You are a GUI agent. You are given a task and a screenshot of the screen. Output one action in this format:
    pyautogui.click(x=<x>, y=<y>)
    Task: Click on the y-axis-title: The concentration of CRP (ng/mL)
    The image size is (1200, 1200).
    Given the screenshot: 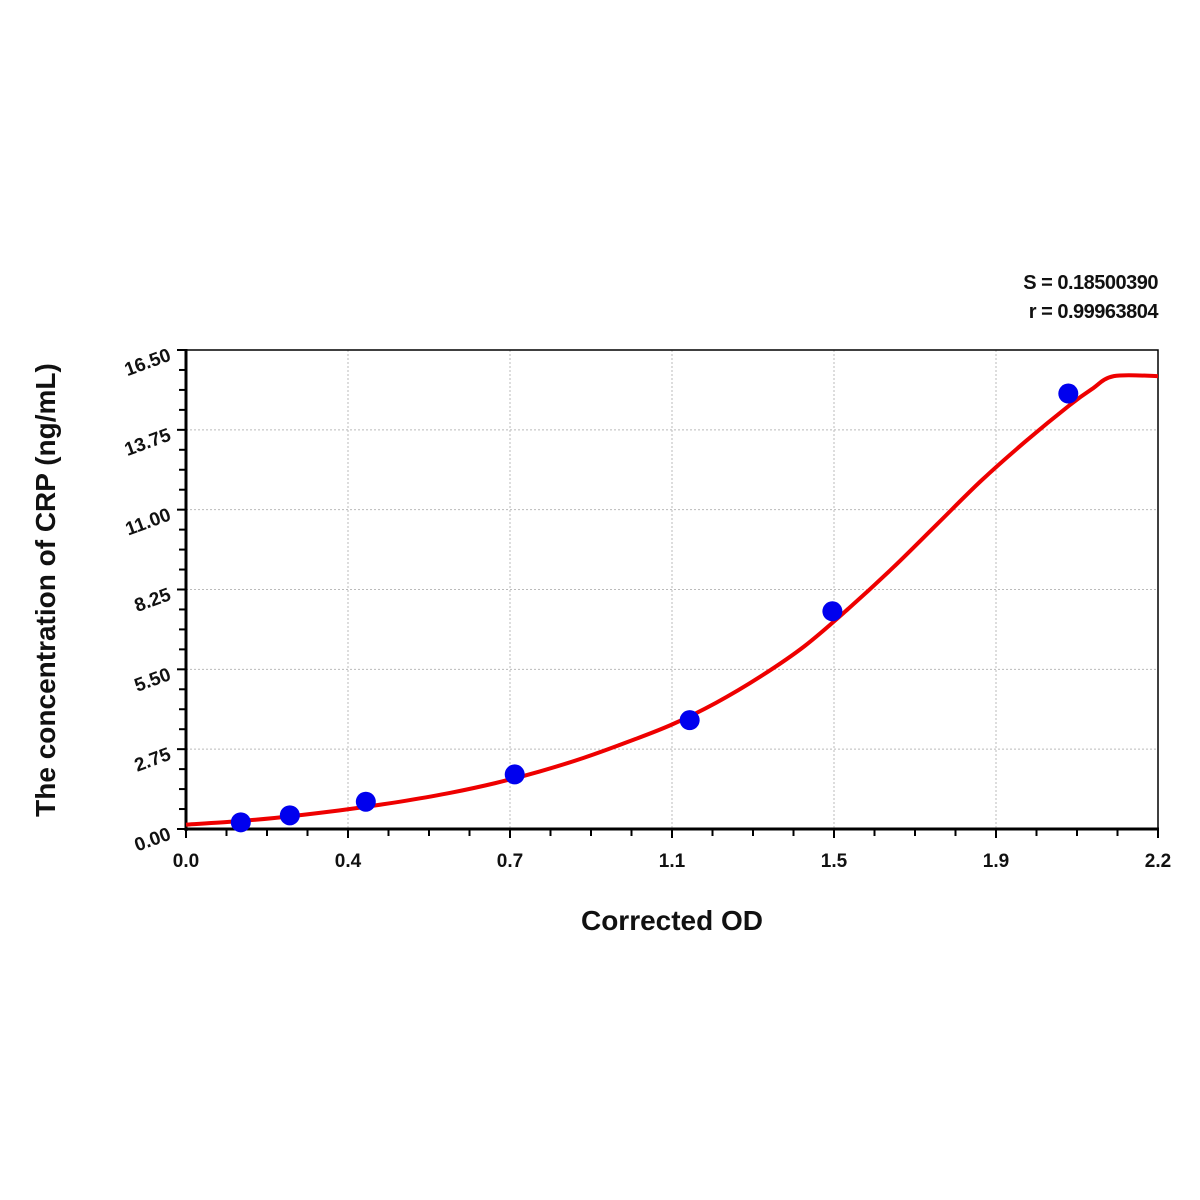 What is the action you would take?
    pyautogui.click(x=45, y=590)
    